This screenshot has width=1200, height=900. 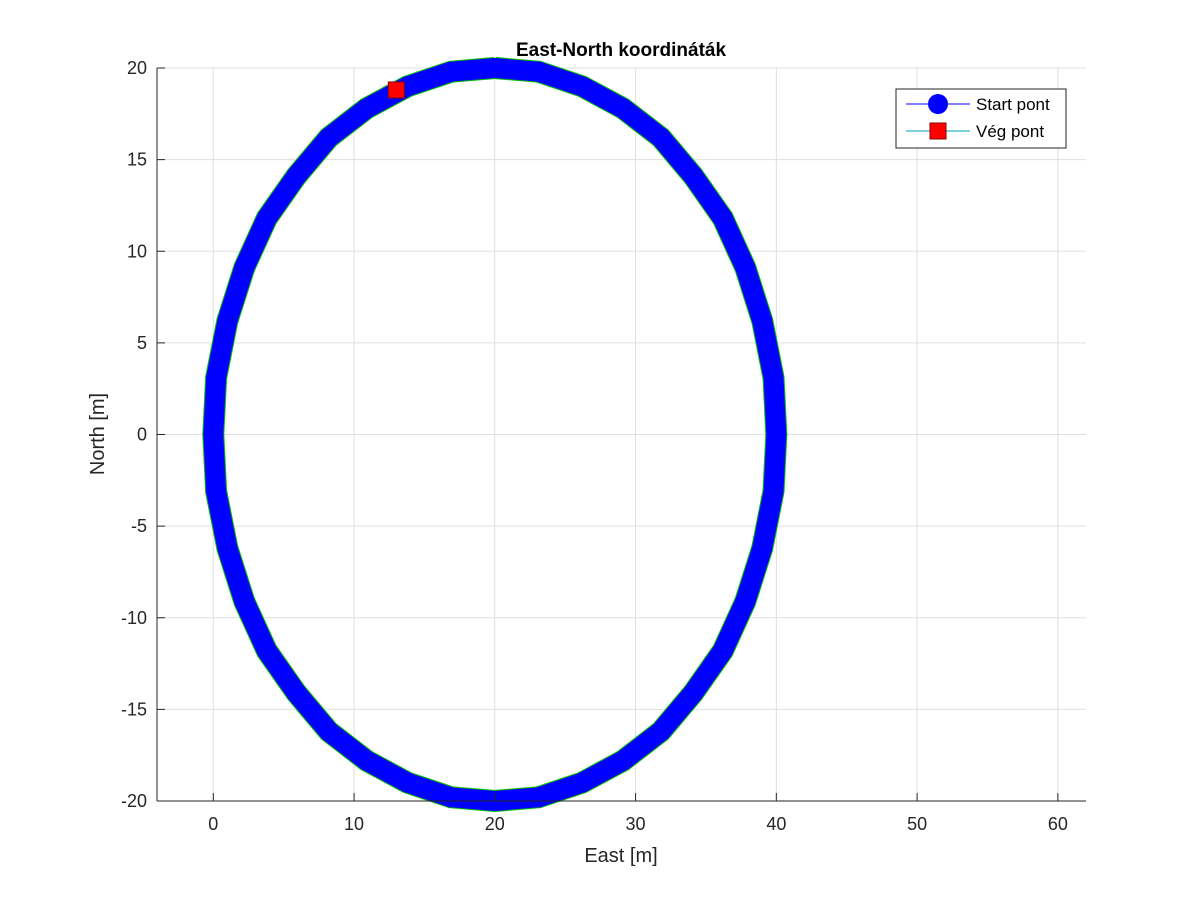 I want to click on y-ticks: -20 -15 -10 -5 0 5 10 15 20, so click(x=143, y=434).